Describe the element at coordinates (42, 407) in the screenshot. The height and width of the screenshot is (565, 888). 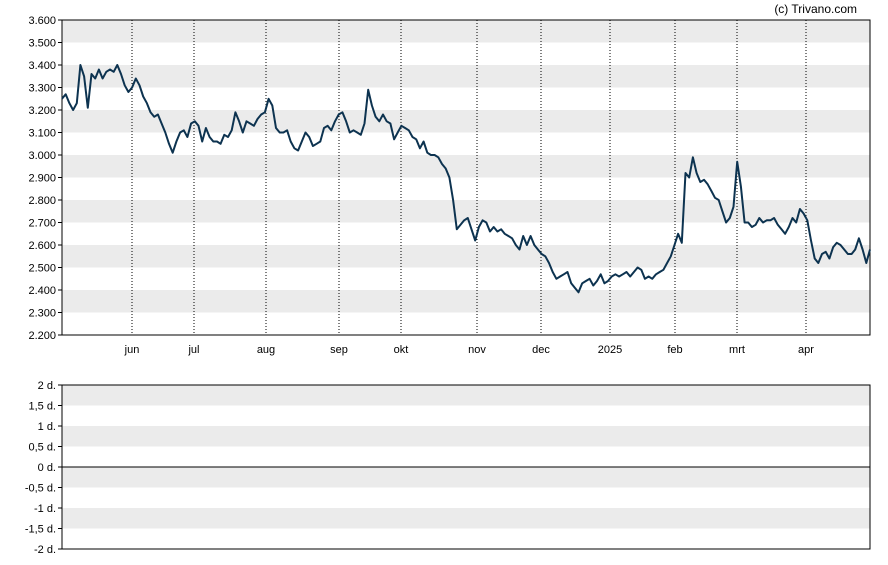
I see `y-tick-label: 1,5 d.` at that location.